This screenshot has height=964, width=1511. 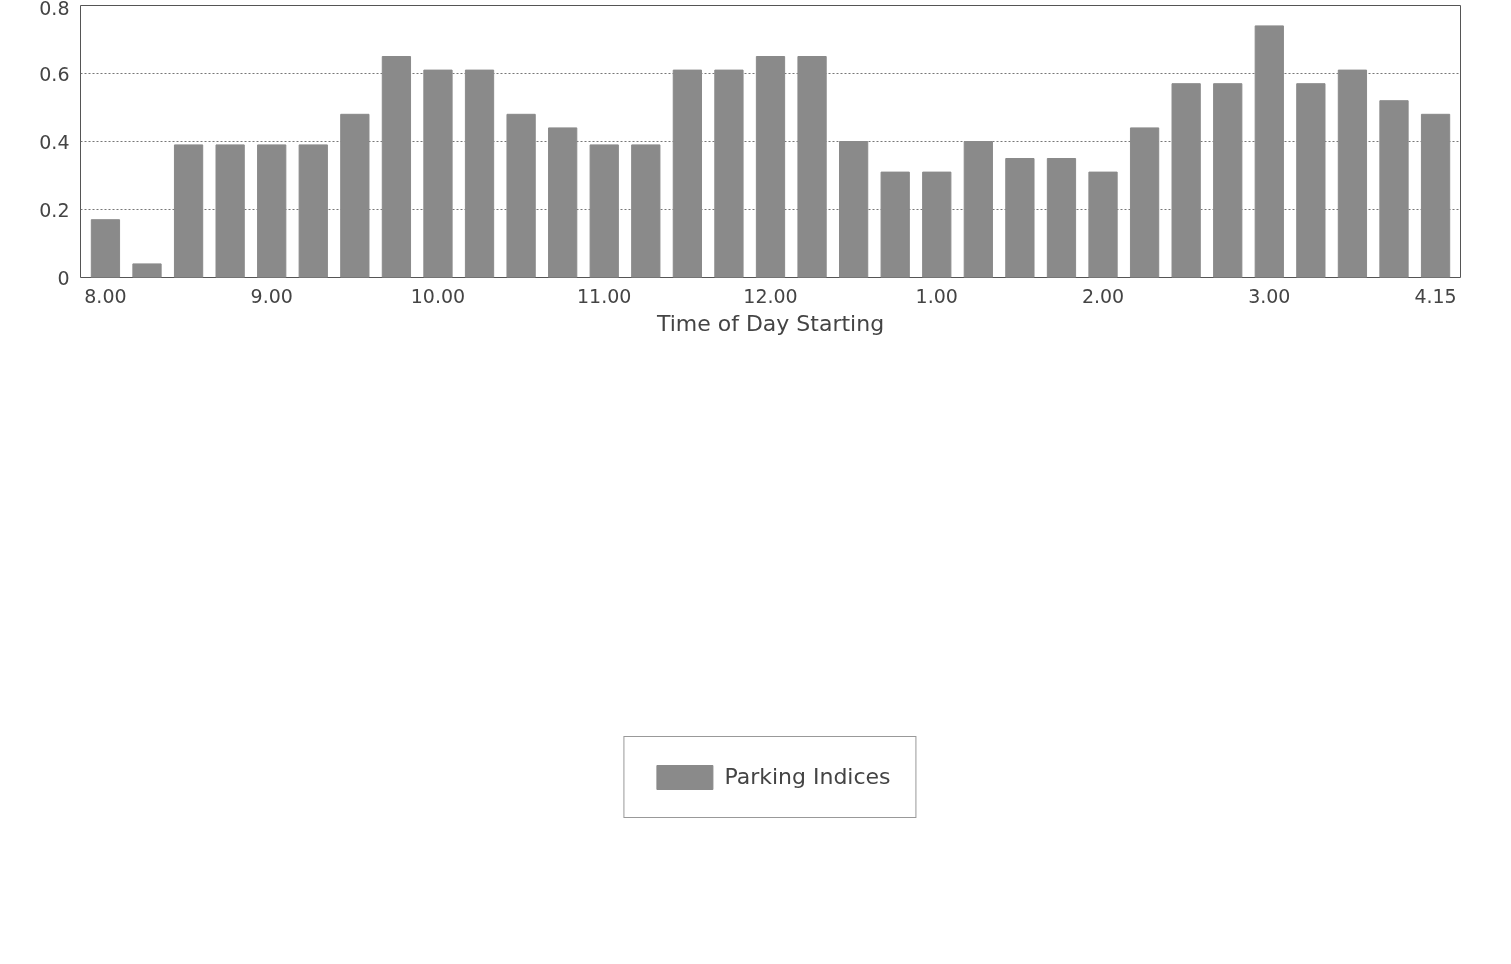 What do you see at coordinates (105, 295) in the screenshot?
I see `x-tick-label: 8.00` at bounding box center [105, 295].